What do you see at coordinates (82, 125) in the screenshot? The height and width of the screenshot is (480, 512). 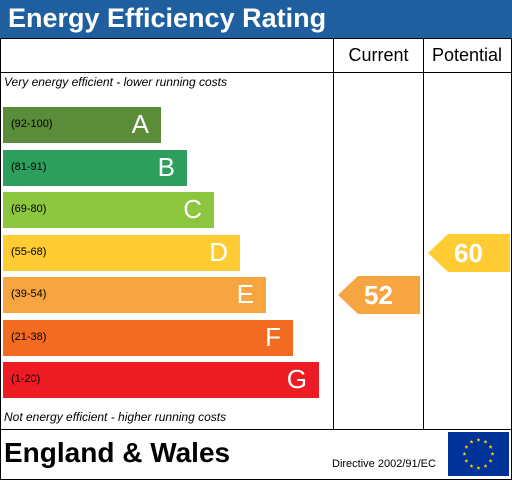 I see `rating-band-a: (92-100) A` at bounding box center [82, 125].